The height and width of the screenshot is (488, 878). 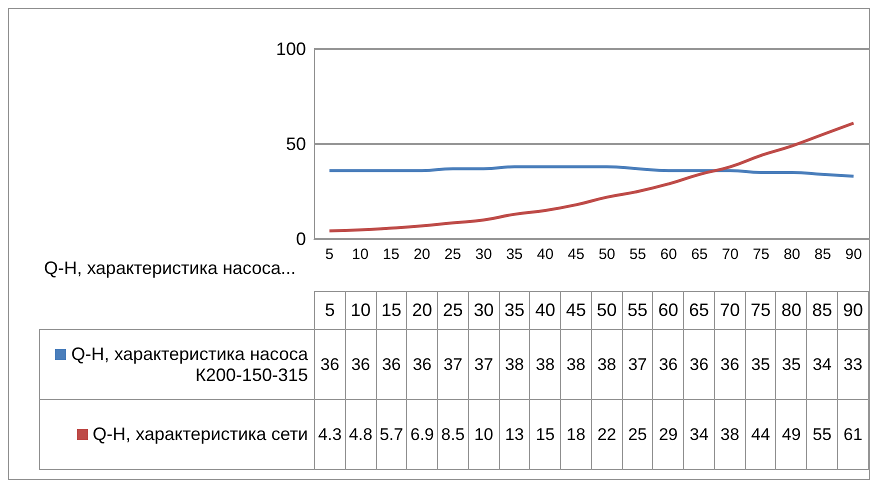 What do you see at coordinates (791, 435) in the screenshot?
I see `data-label: 49` at bounding box center [791, 435].